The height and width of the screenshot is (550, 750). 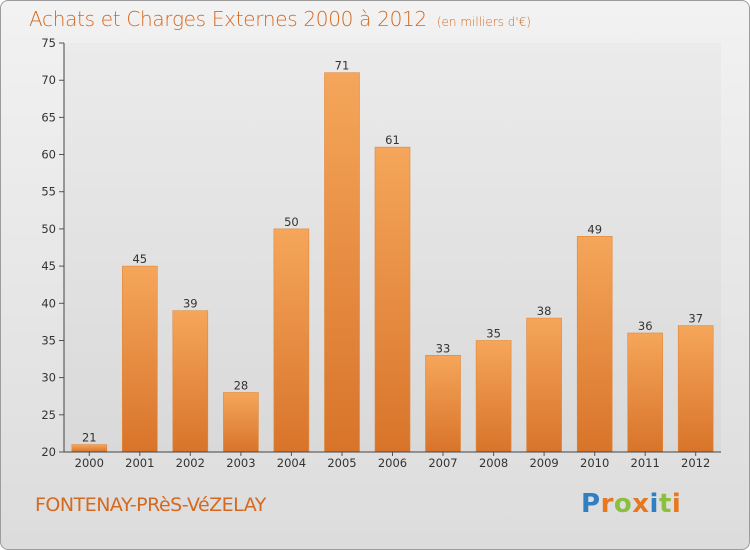 What do you see at coordinates (291, 340) in the screenshot?
I see `bar-2004` at bounding box center [291, 340].